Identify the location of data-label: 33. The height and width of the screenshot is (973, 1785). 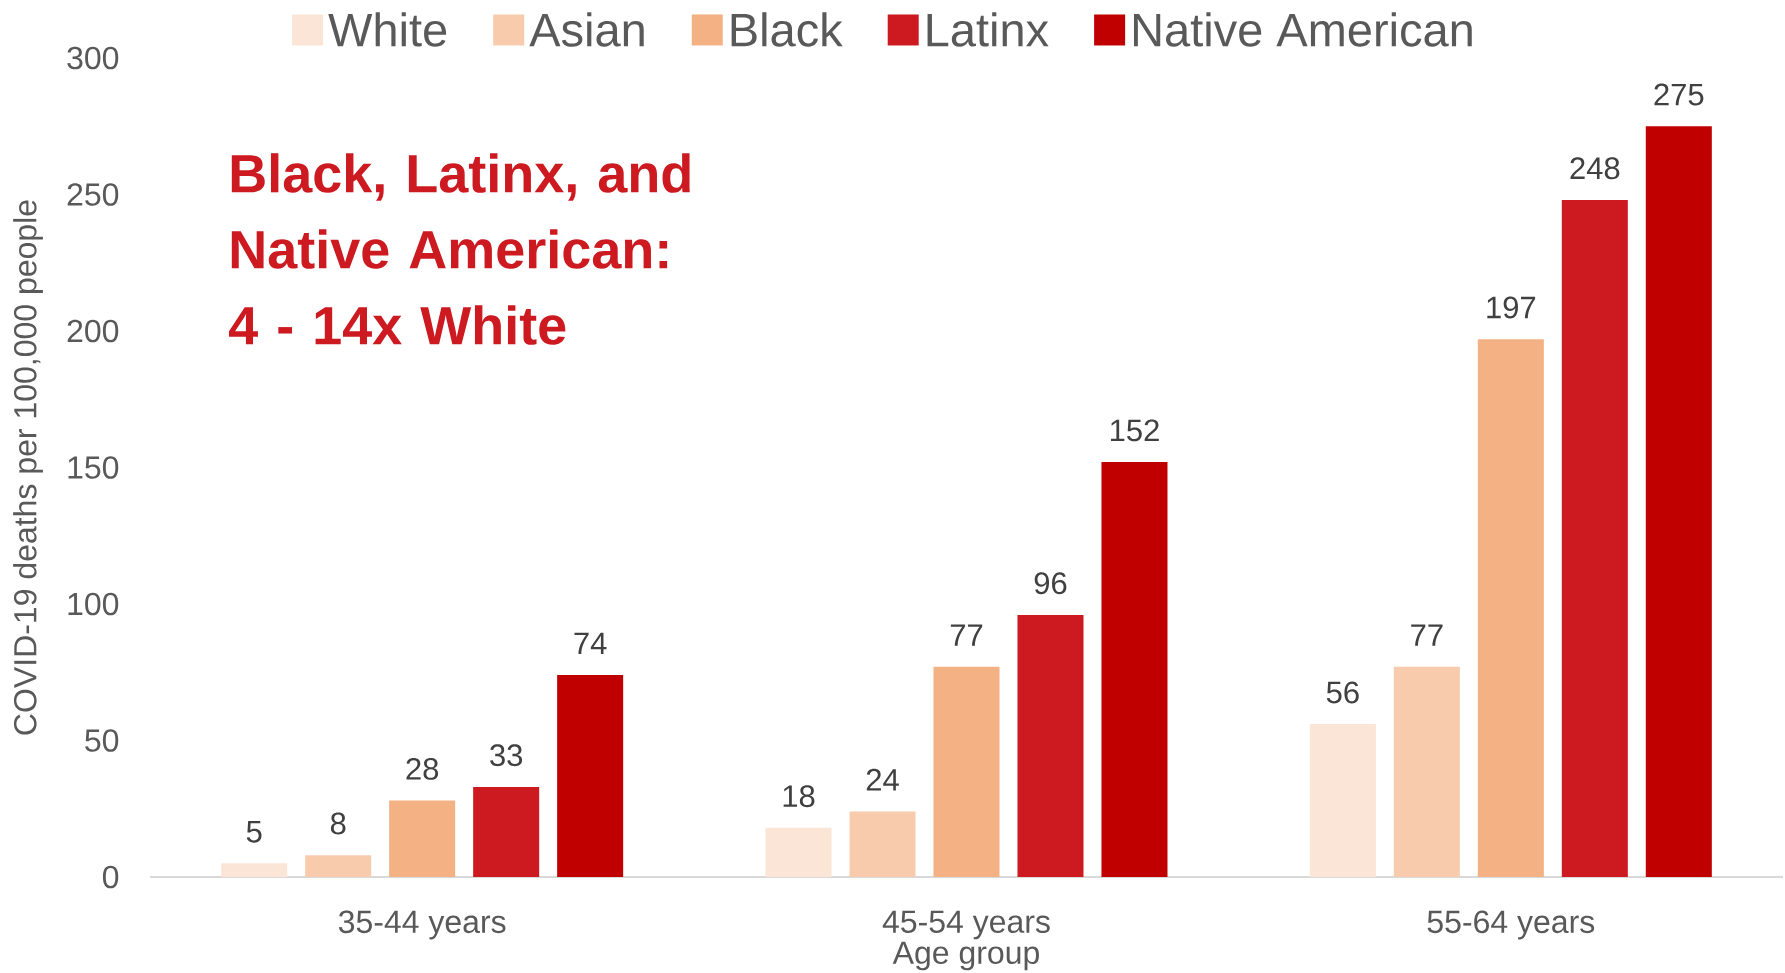
(506, 755).